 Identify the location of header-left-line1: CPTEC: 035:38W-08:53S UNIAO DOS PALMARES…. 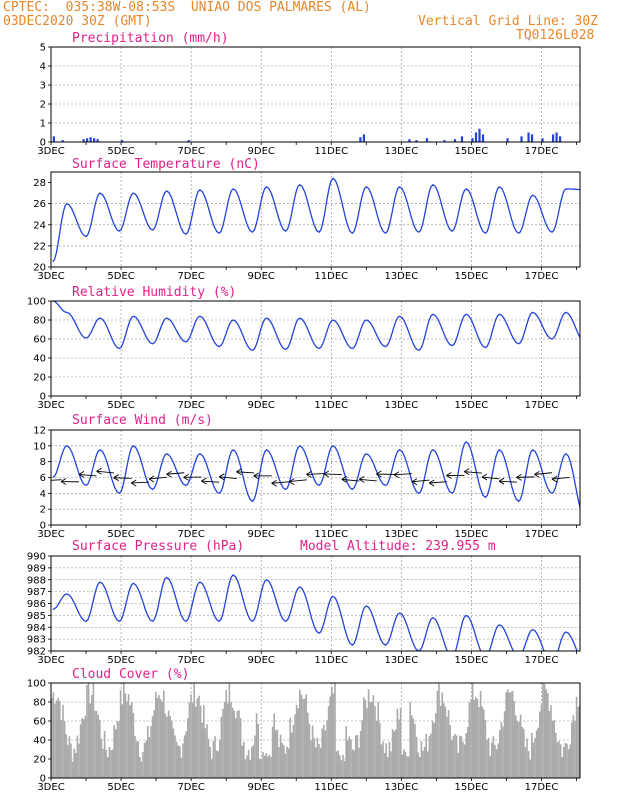
(187, 7).